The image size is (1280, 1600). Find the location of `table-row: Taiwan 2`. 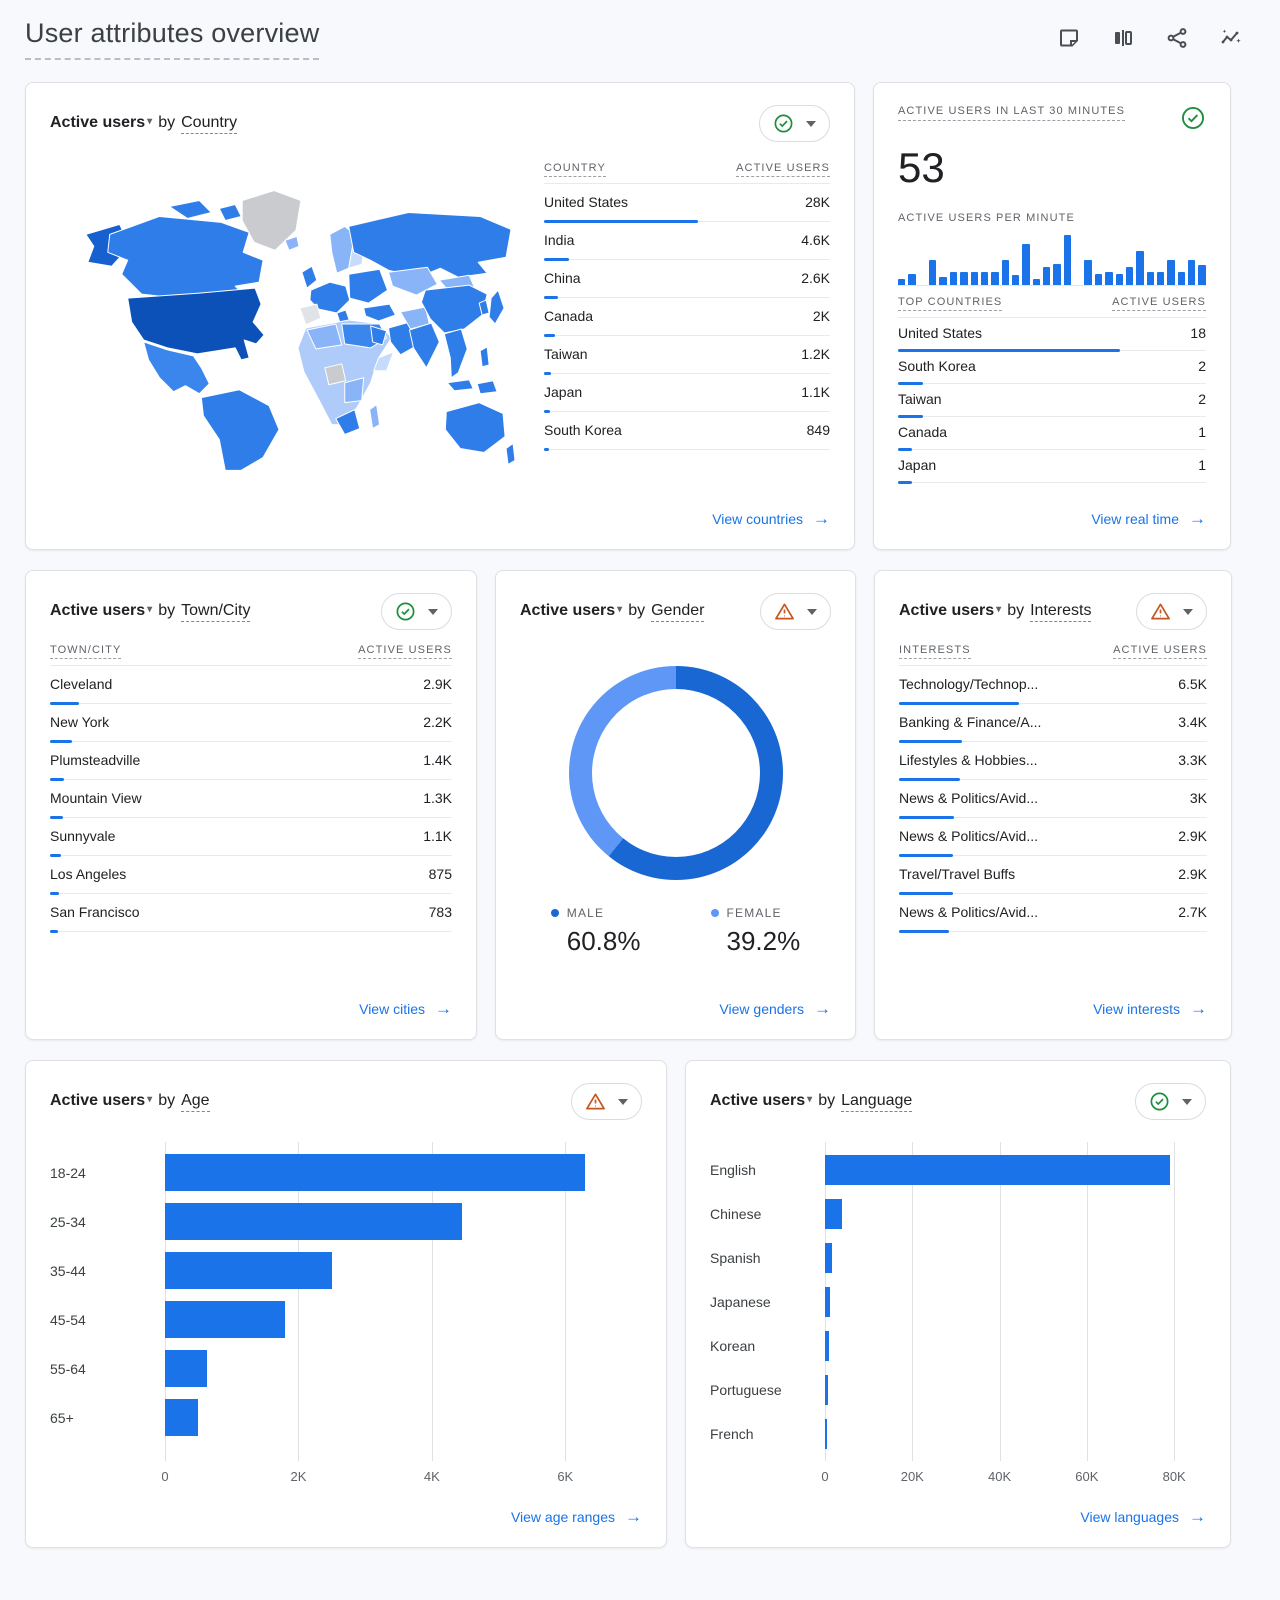

table-row: Taiwan 2 is located at coordinates (1052, 401).